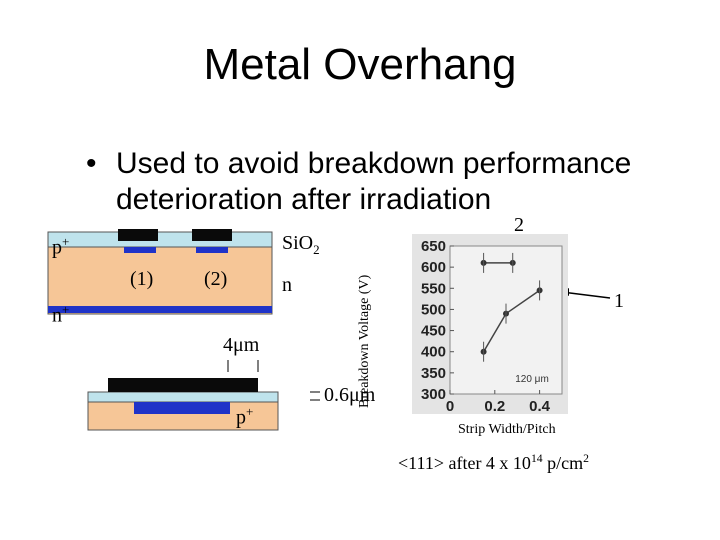 Image resolution: width=720 pixels, height=540 pixels. What do you see at coordinates (216, 279) in the screenshot?
I see `strip-label-2: (2)` at bounding box center [216, 279].